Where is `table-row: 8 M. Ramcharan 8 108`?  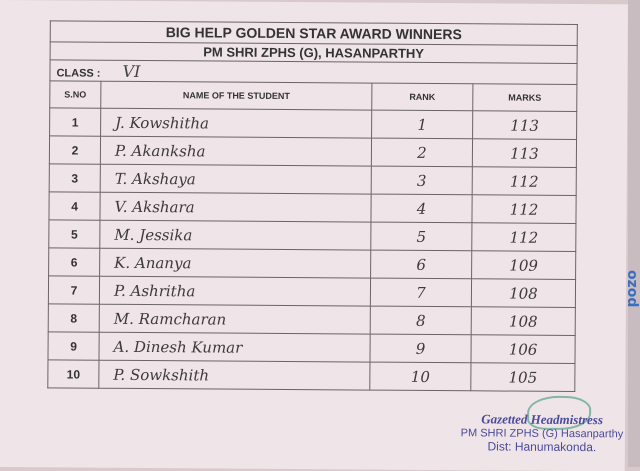 table-row: 8 M. Ramcharan 8 108 is located at coordinates (312, 319).